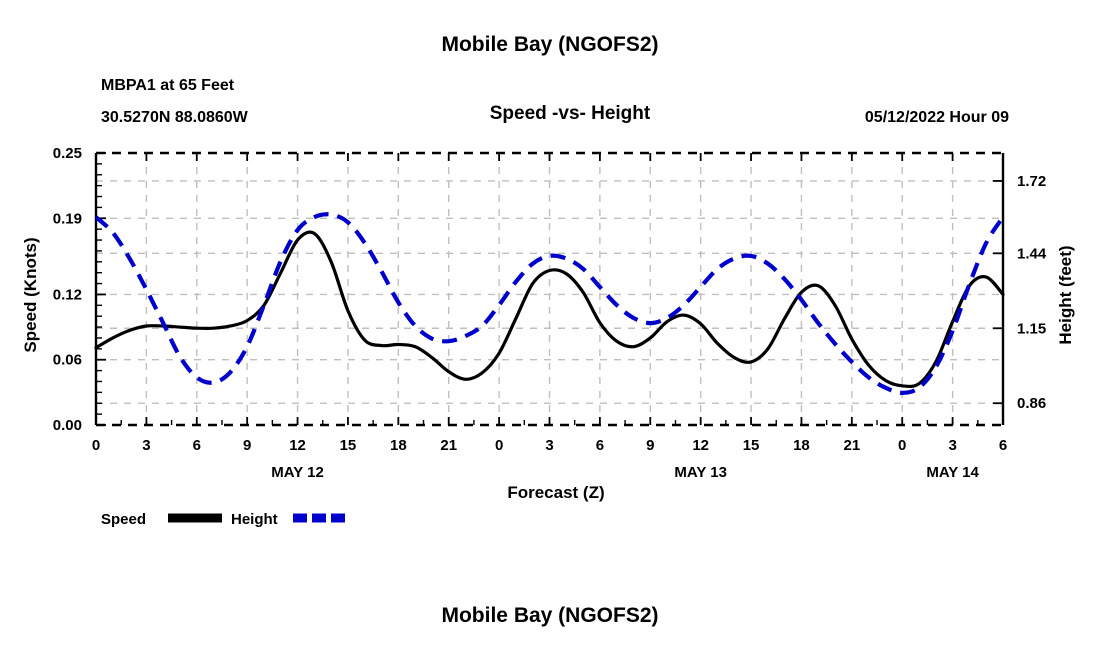 The image size is (1100, 650). What do you see at coordinates (549, 615) in the screenshot?
I see `bottom-title: Mobile Bay (NGOFS2)` at bounding box center [549, 615].